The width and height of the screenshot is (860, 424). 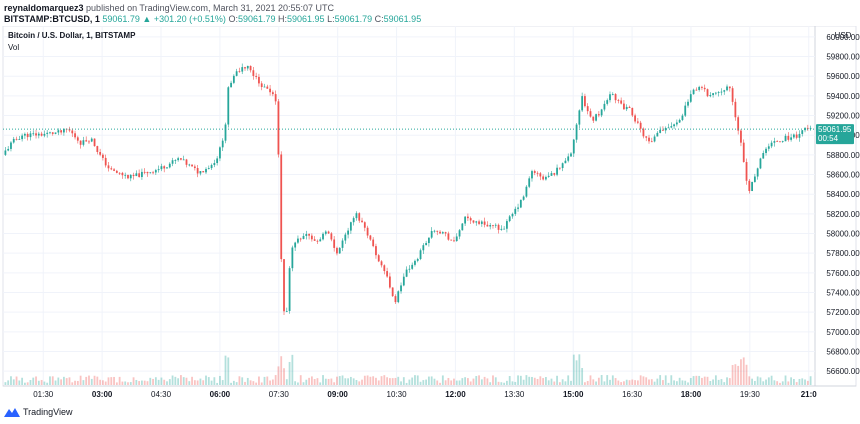 What do you see at coordinates (843, 35) in the screenshot?
I see `currency-label: USD` at bounding box center [843, 35].